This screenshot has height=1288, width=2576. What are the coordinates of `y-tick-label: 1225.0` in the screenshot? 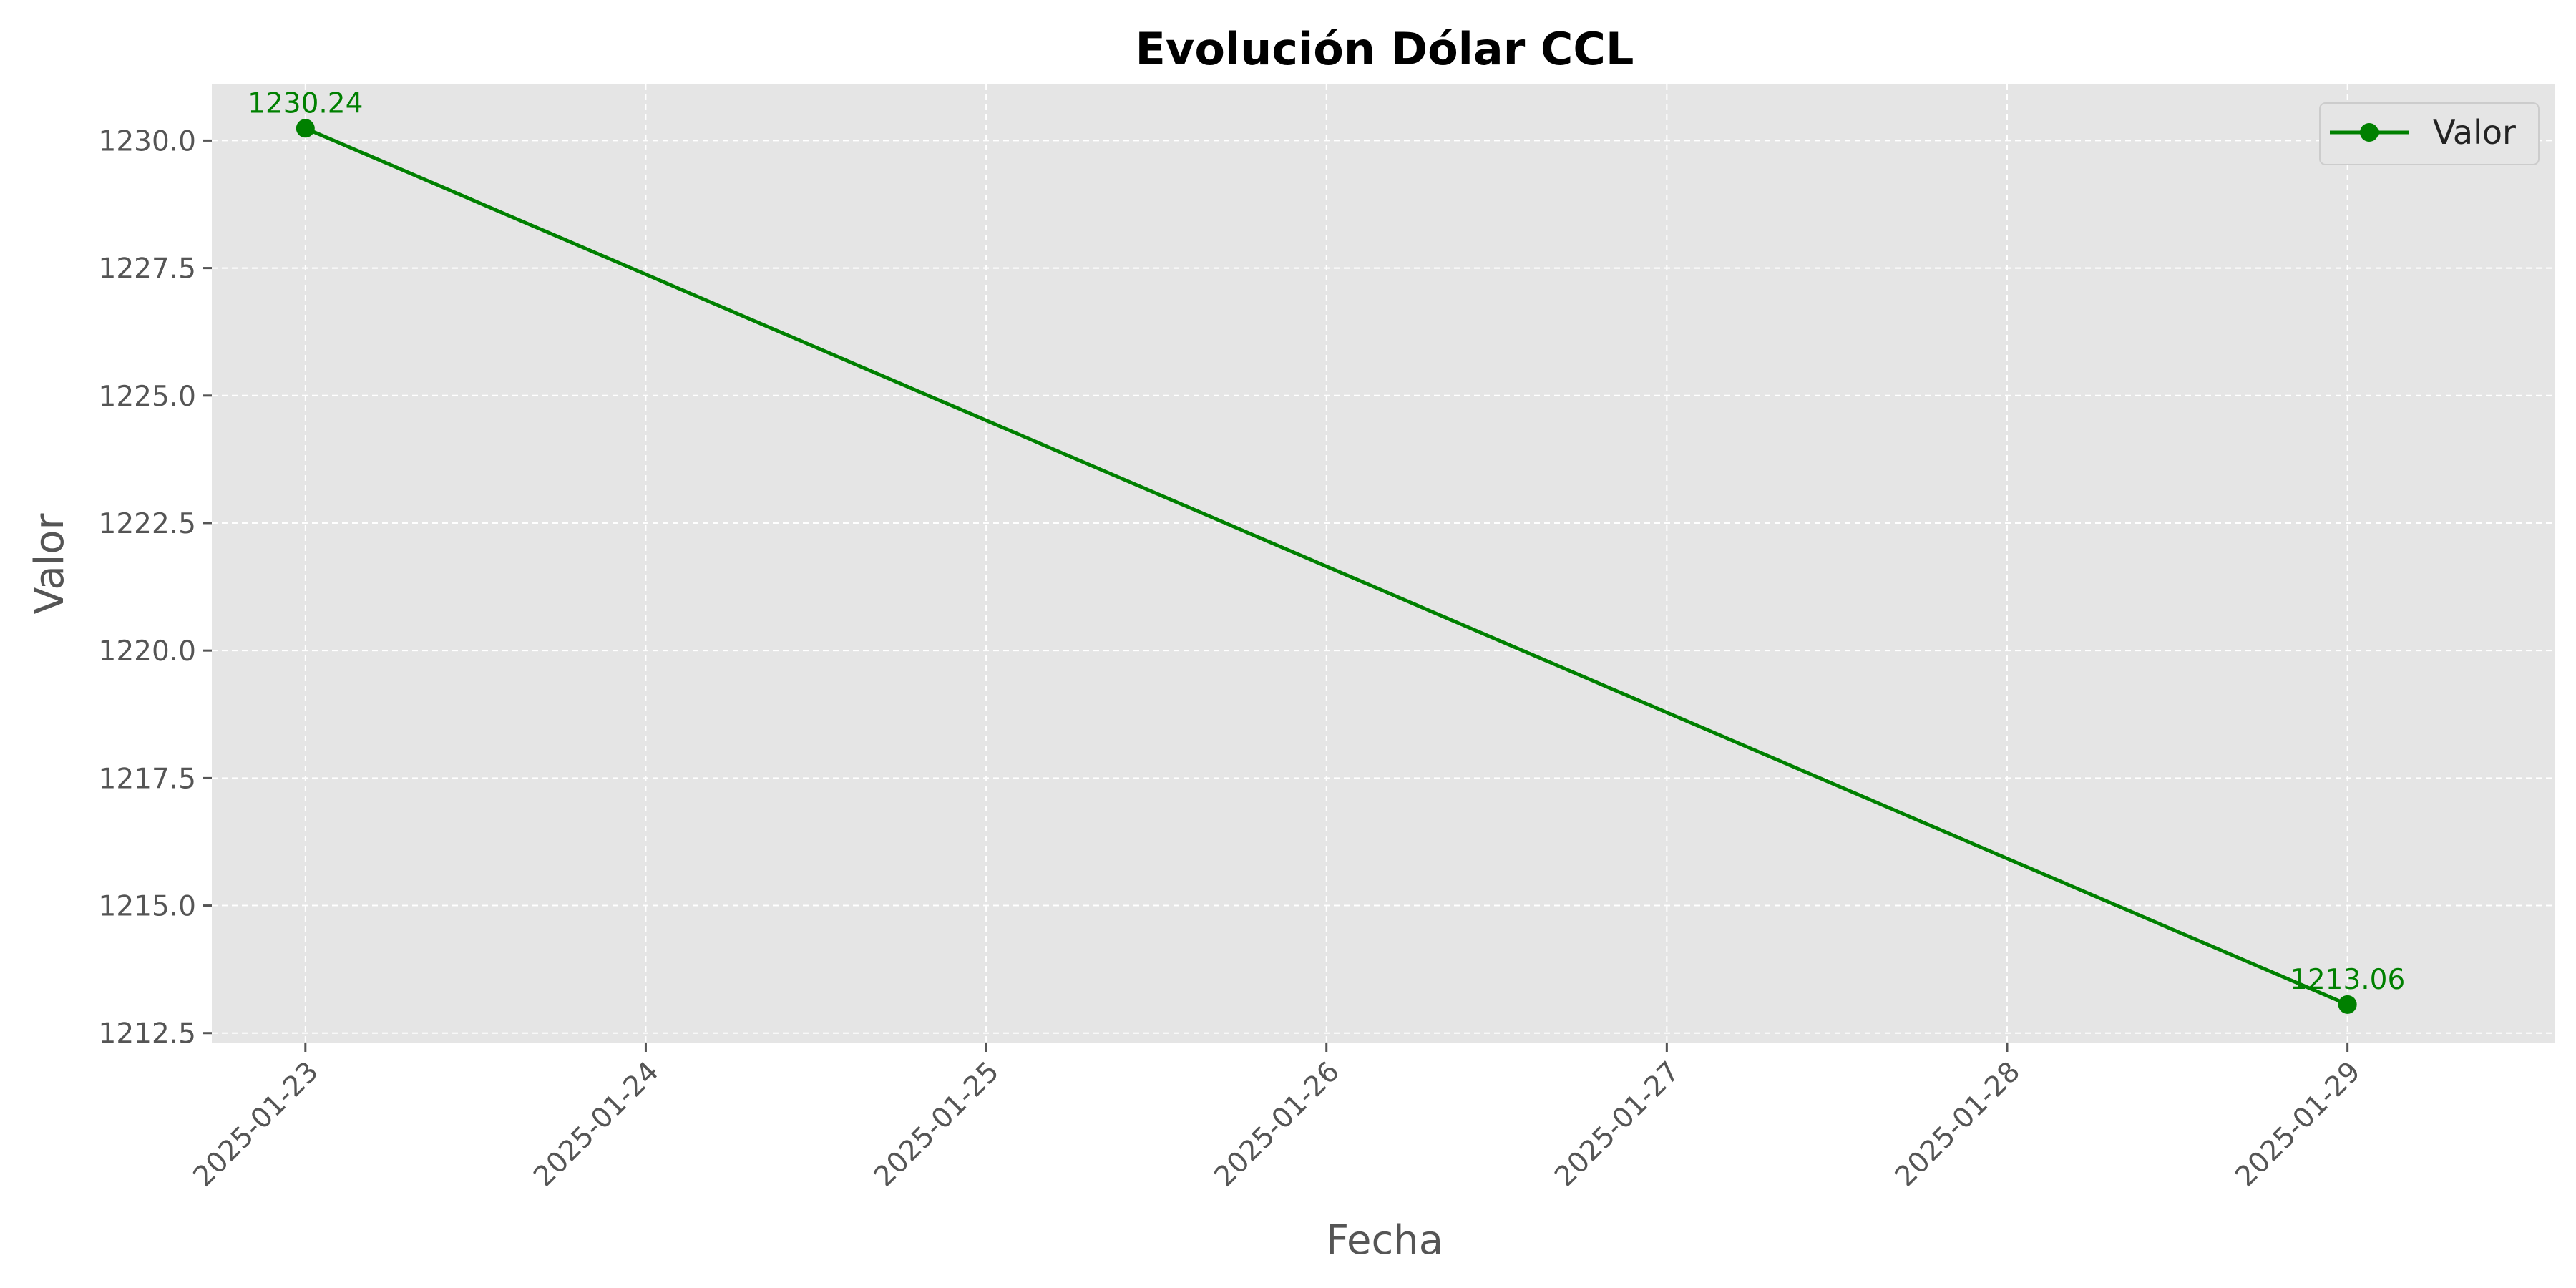 It's located at (147, 397).